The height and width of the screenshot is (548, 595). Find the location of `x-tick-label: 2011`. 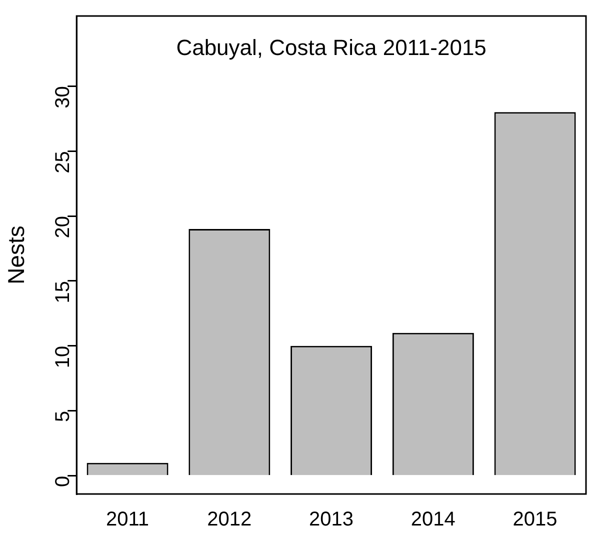

x-tick-label: 2011 is located at coordinates (128, 519).